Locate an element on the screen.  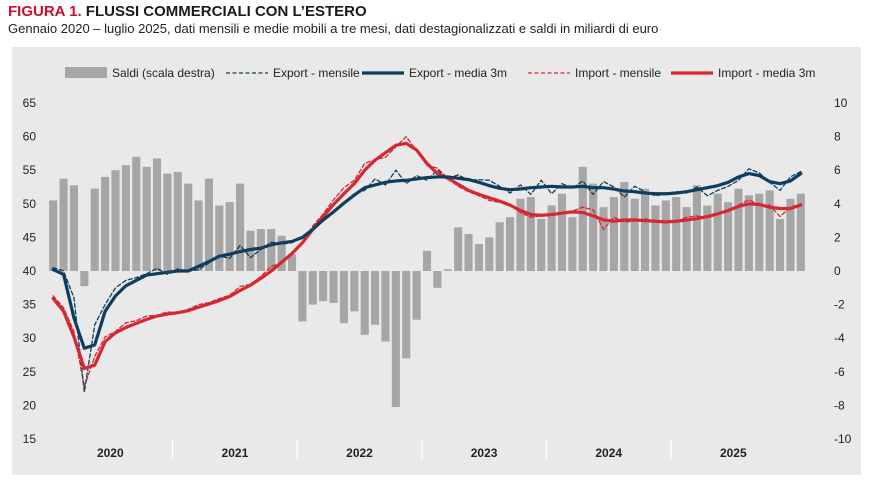
y-left-tick-label: 25 is located at coordinates (30, 372).